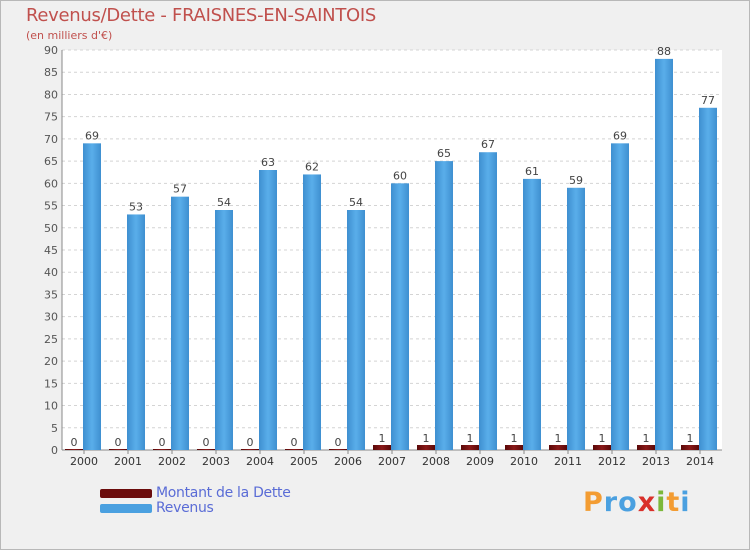 This screenshot has height=550, width=750. Describe the element at coordinates (51, 361) in the screenshot. I see `y-tick-label: 20` at that location.